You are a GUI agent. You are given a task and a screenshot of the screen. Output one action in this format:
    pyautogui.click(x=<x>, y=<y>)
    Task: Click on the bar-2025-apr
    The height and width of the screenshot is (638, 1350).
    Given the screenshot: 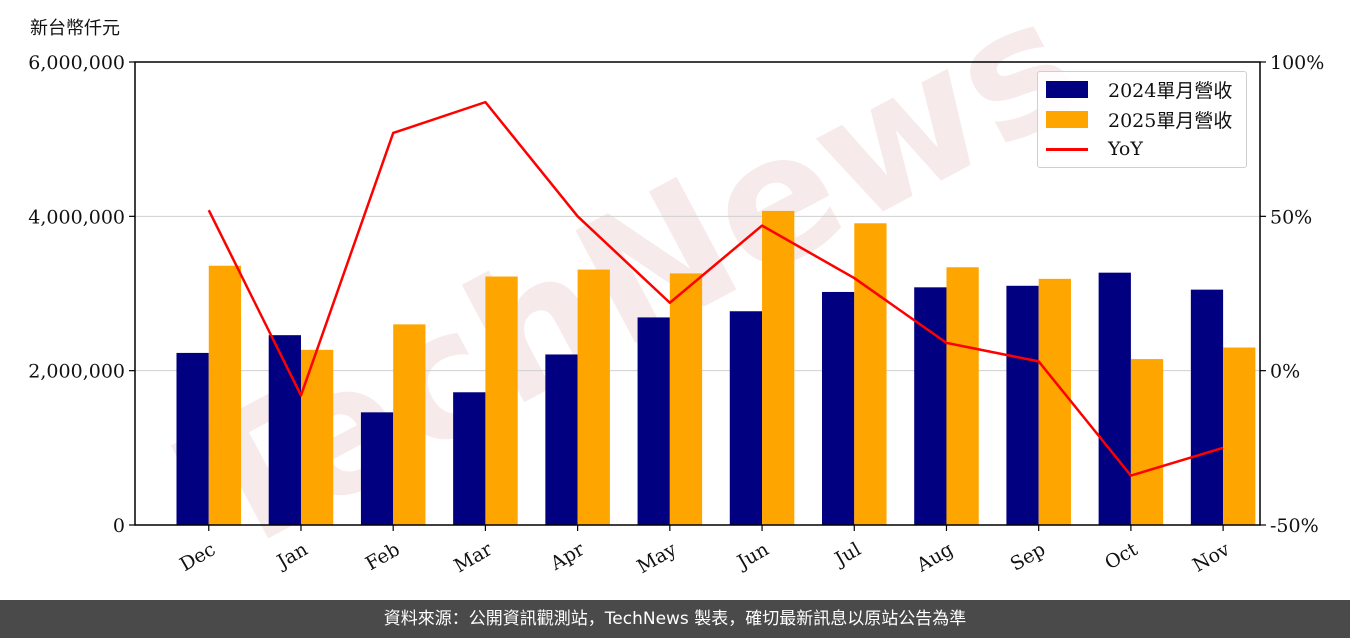 What is the action you would take?
    pyautogui.click(x=593, y=397)
    